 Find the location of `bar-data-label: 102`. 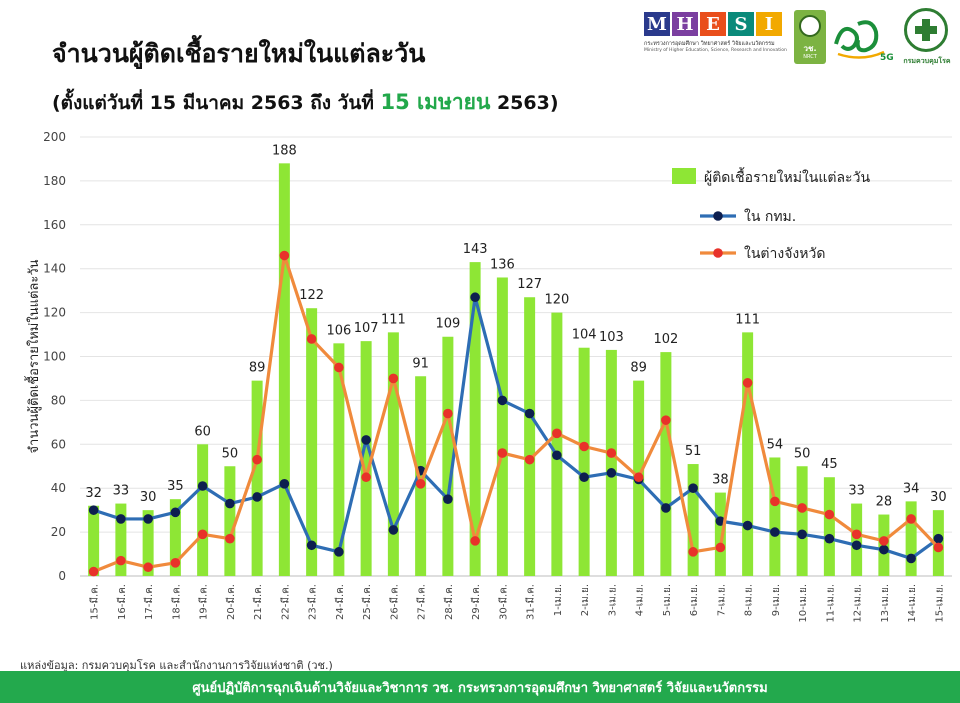

bar-data-label: 102 is located at coordinates (665, 339).